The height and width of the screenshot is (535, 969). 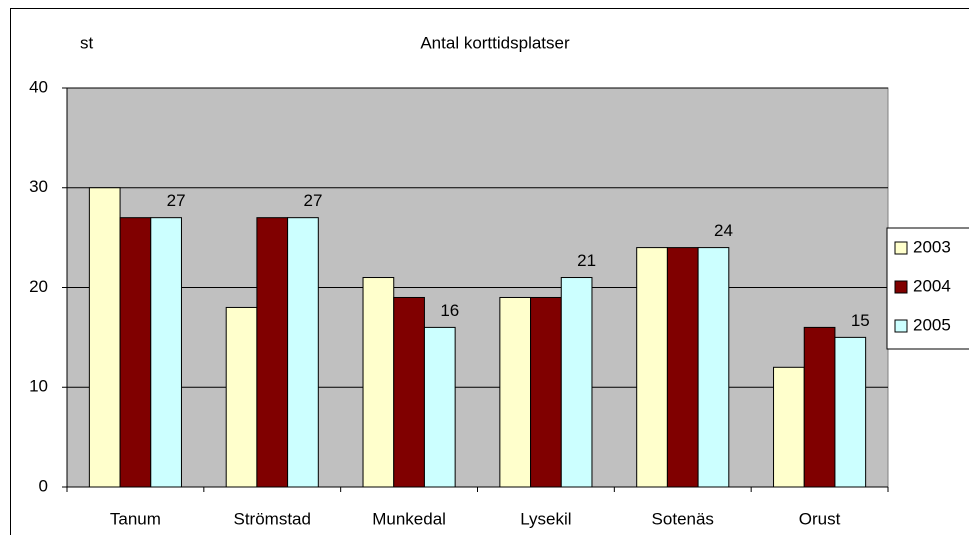 I want to click on legend-label: 2003, so click(x=932, y=246).